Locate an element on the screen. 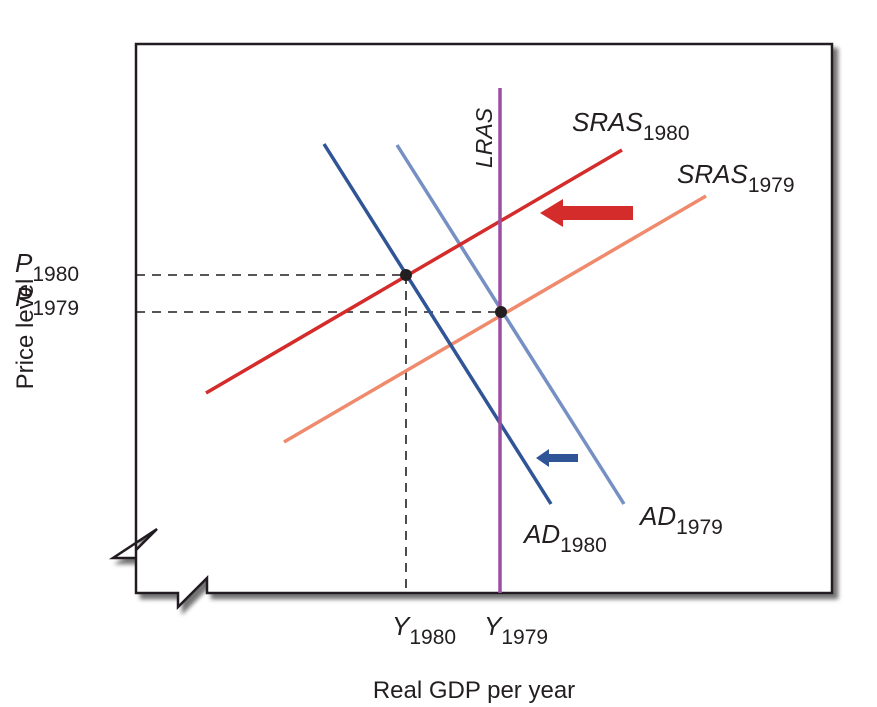 The height and width of the screenshot is (707, 877). x-axis-title: Real GDP per year is located at coordinates (474, 690).